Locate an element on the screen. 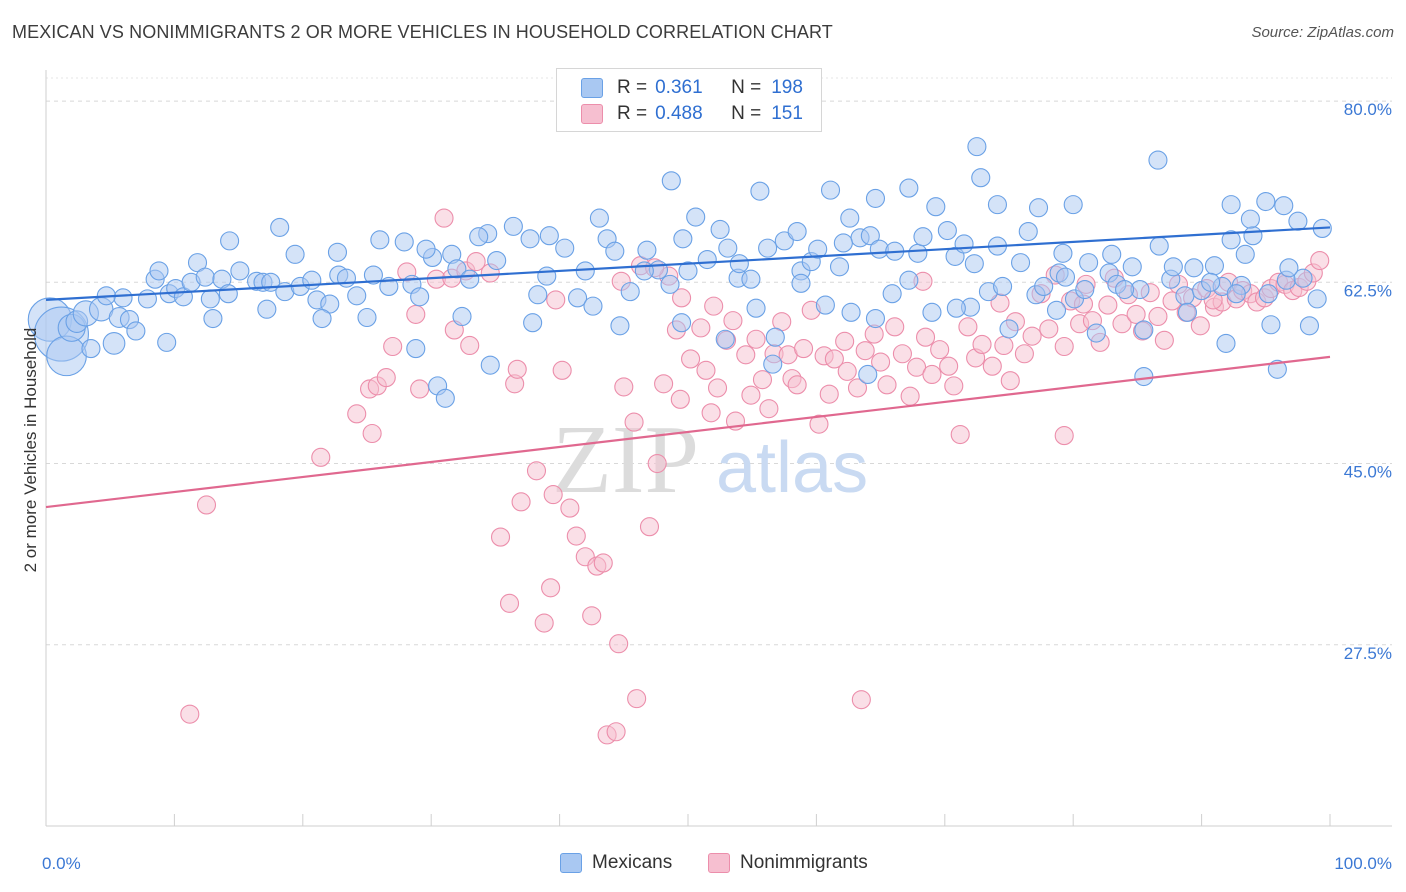 This screenshot has width=1406, height=892. x-tick-label: 100.0% is located at coordinates (1363, 863).